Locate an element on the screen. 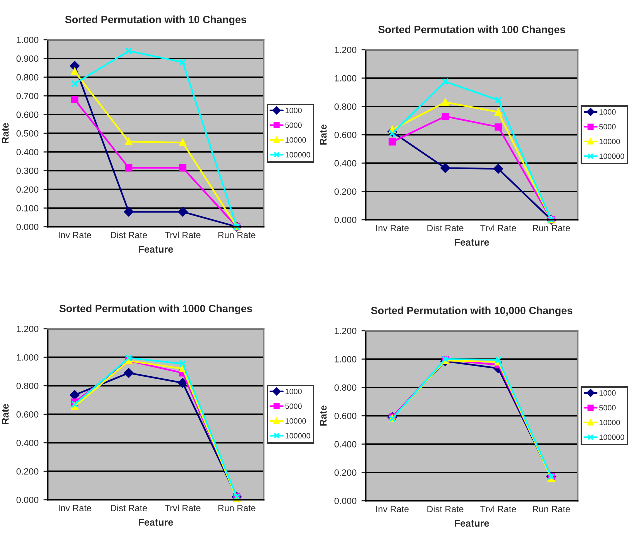  y-tick-label: 0.500 is located at coordinates (27, 133).